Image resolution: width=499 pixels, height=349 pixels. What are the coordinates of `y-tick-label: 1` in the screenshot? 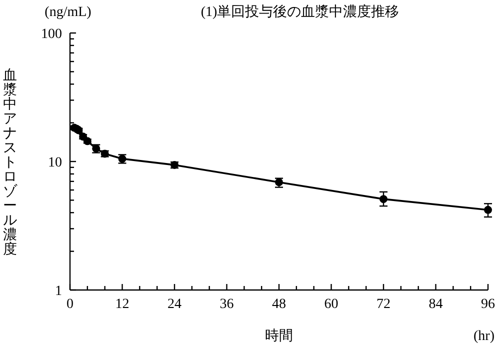 It's located at (58, 291).